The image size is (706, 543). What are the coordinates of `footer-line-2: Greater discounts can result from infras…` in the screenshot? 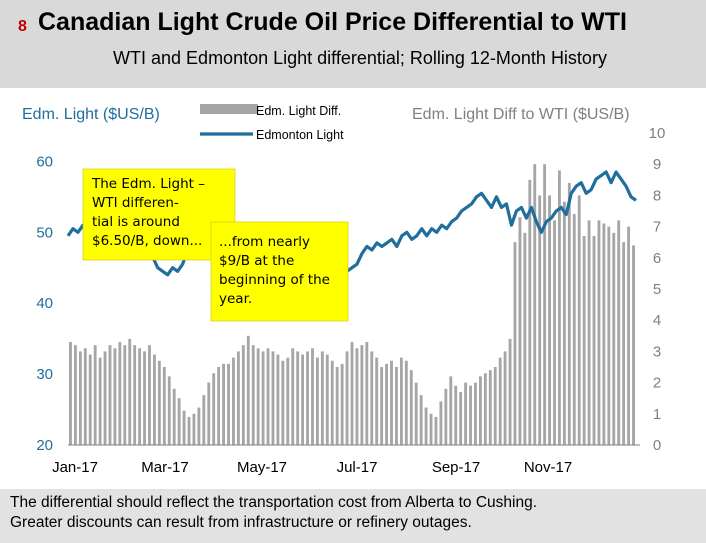 It's located at (241, 522).